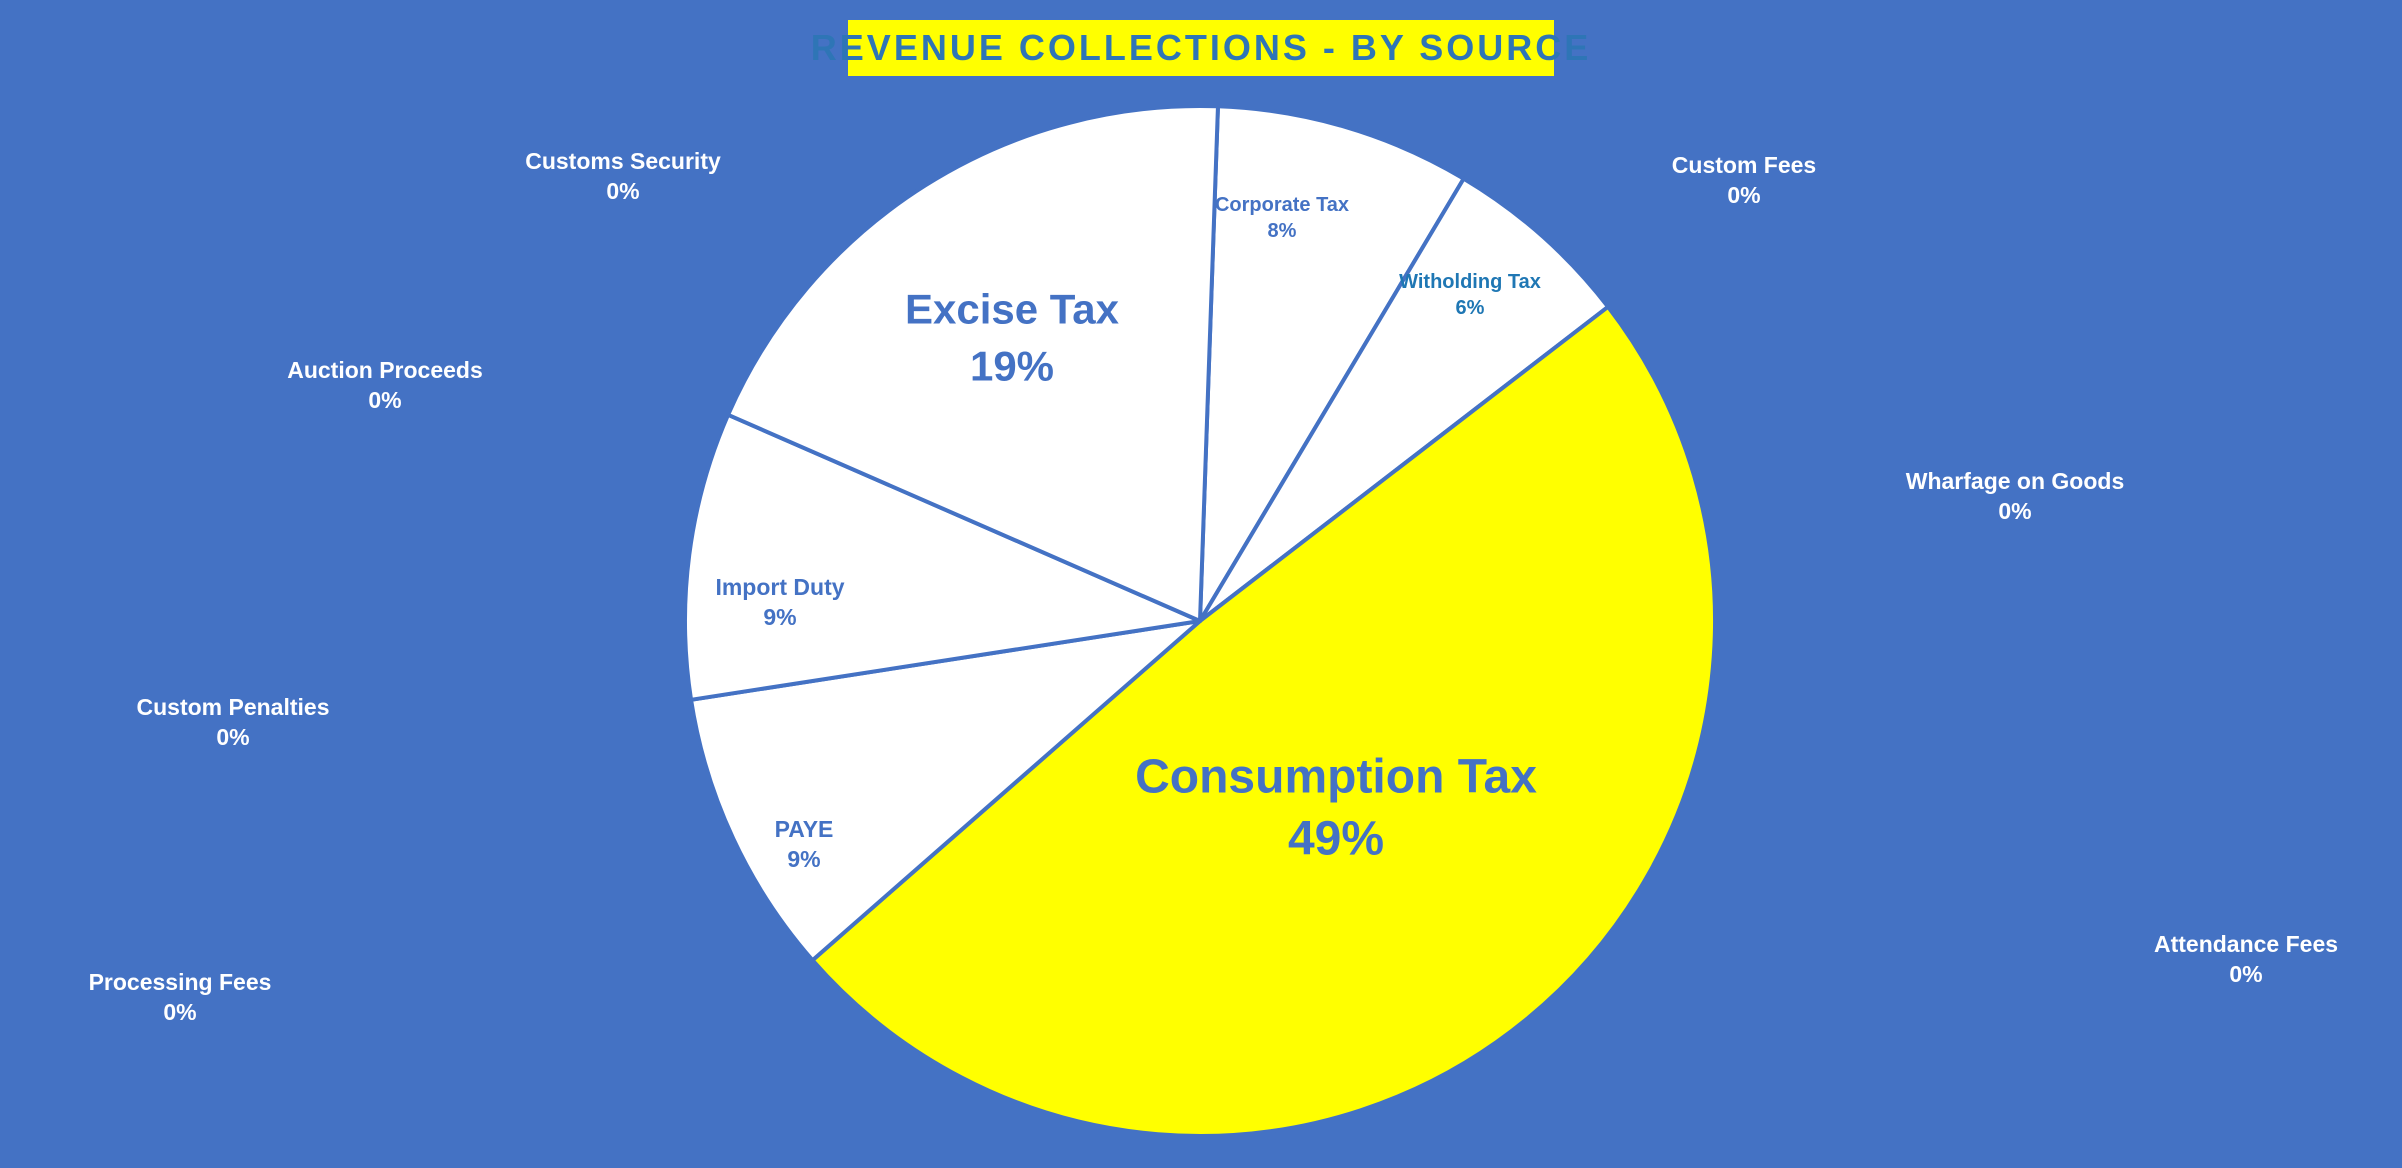  Describe the element at coordinates (804, 845) in the screenshot. I see `label-paye: PAYE 9%` at that location.